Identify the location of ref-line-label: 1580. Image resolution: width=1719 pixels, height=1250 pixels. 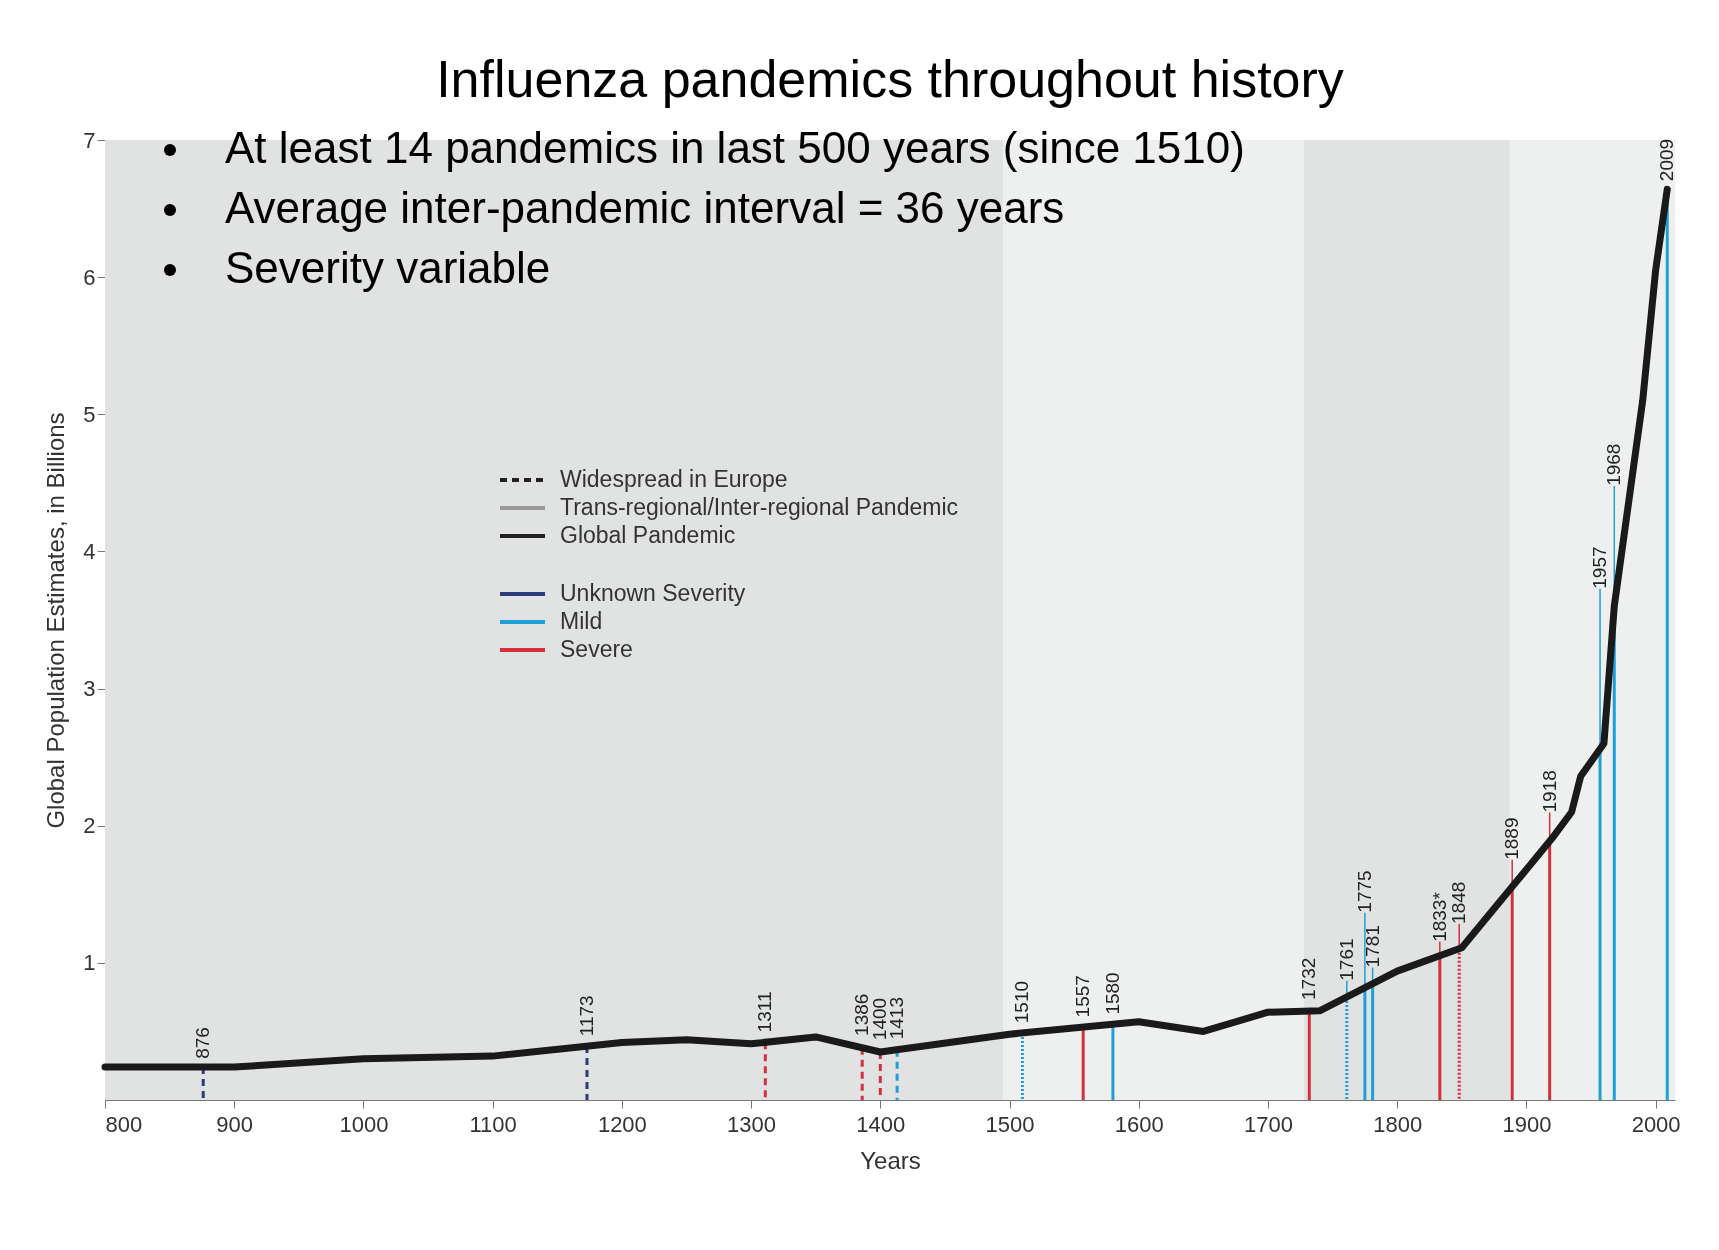
(1112, 993).